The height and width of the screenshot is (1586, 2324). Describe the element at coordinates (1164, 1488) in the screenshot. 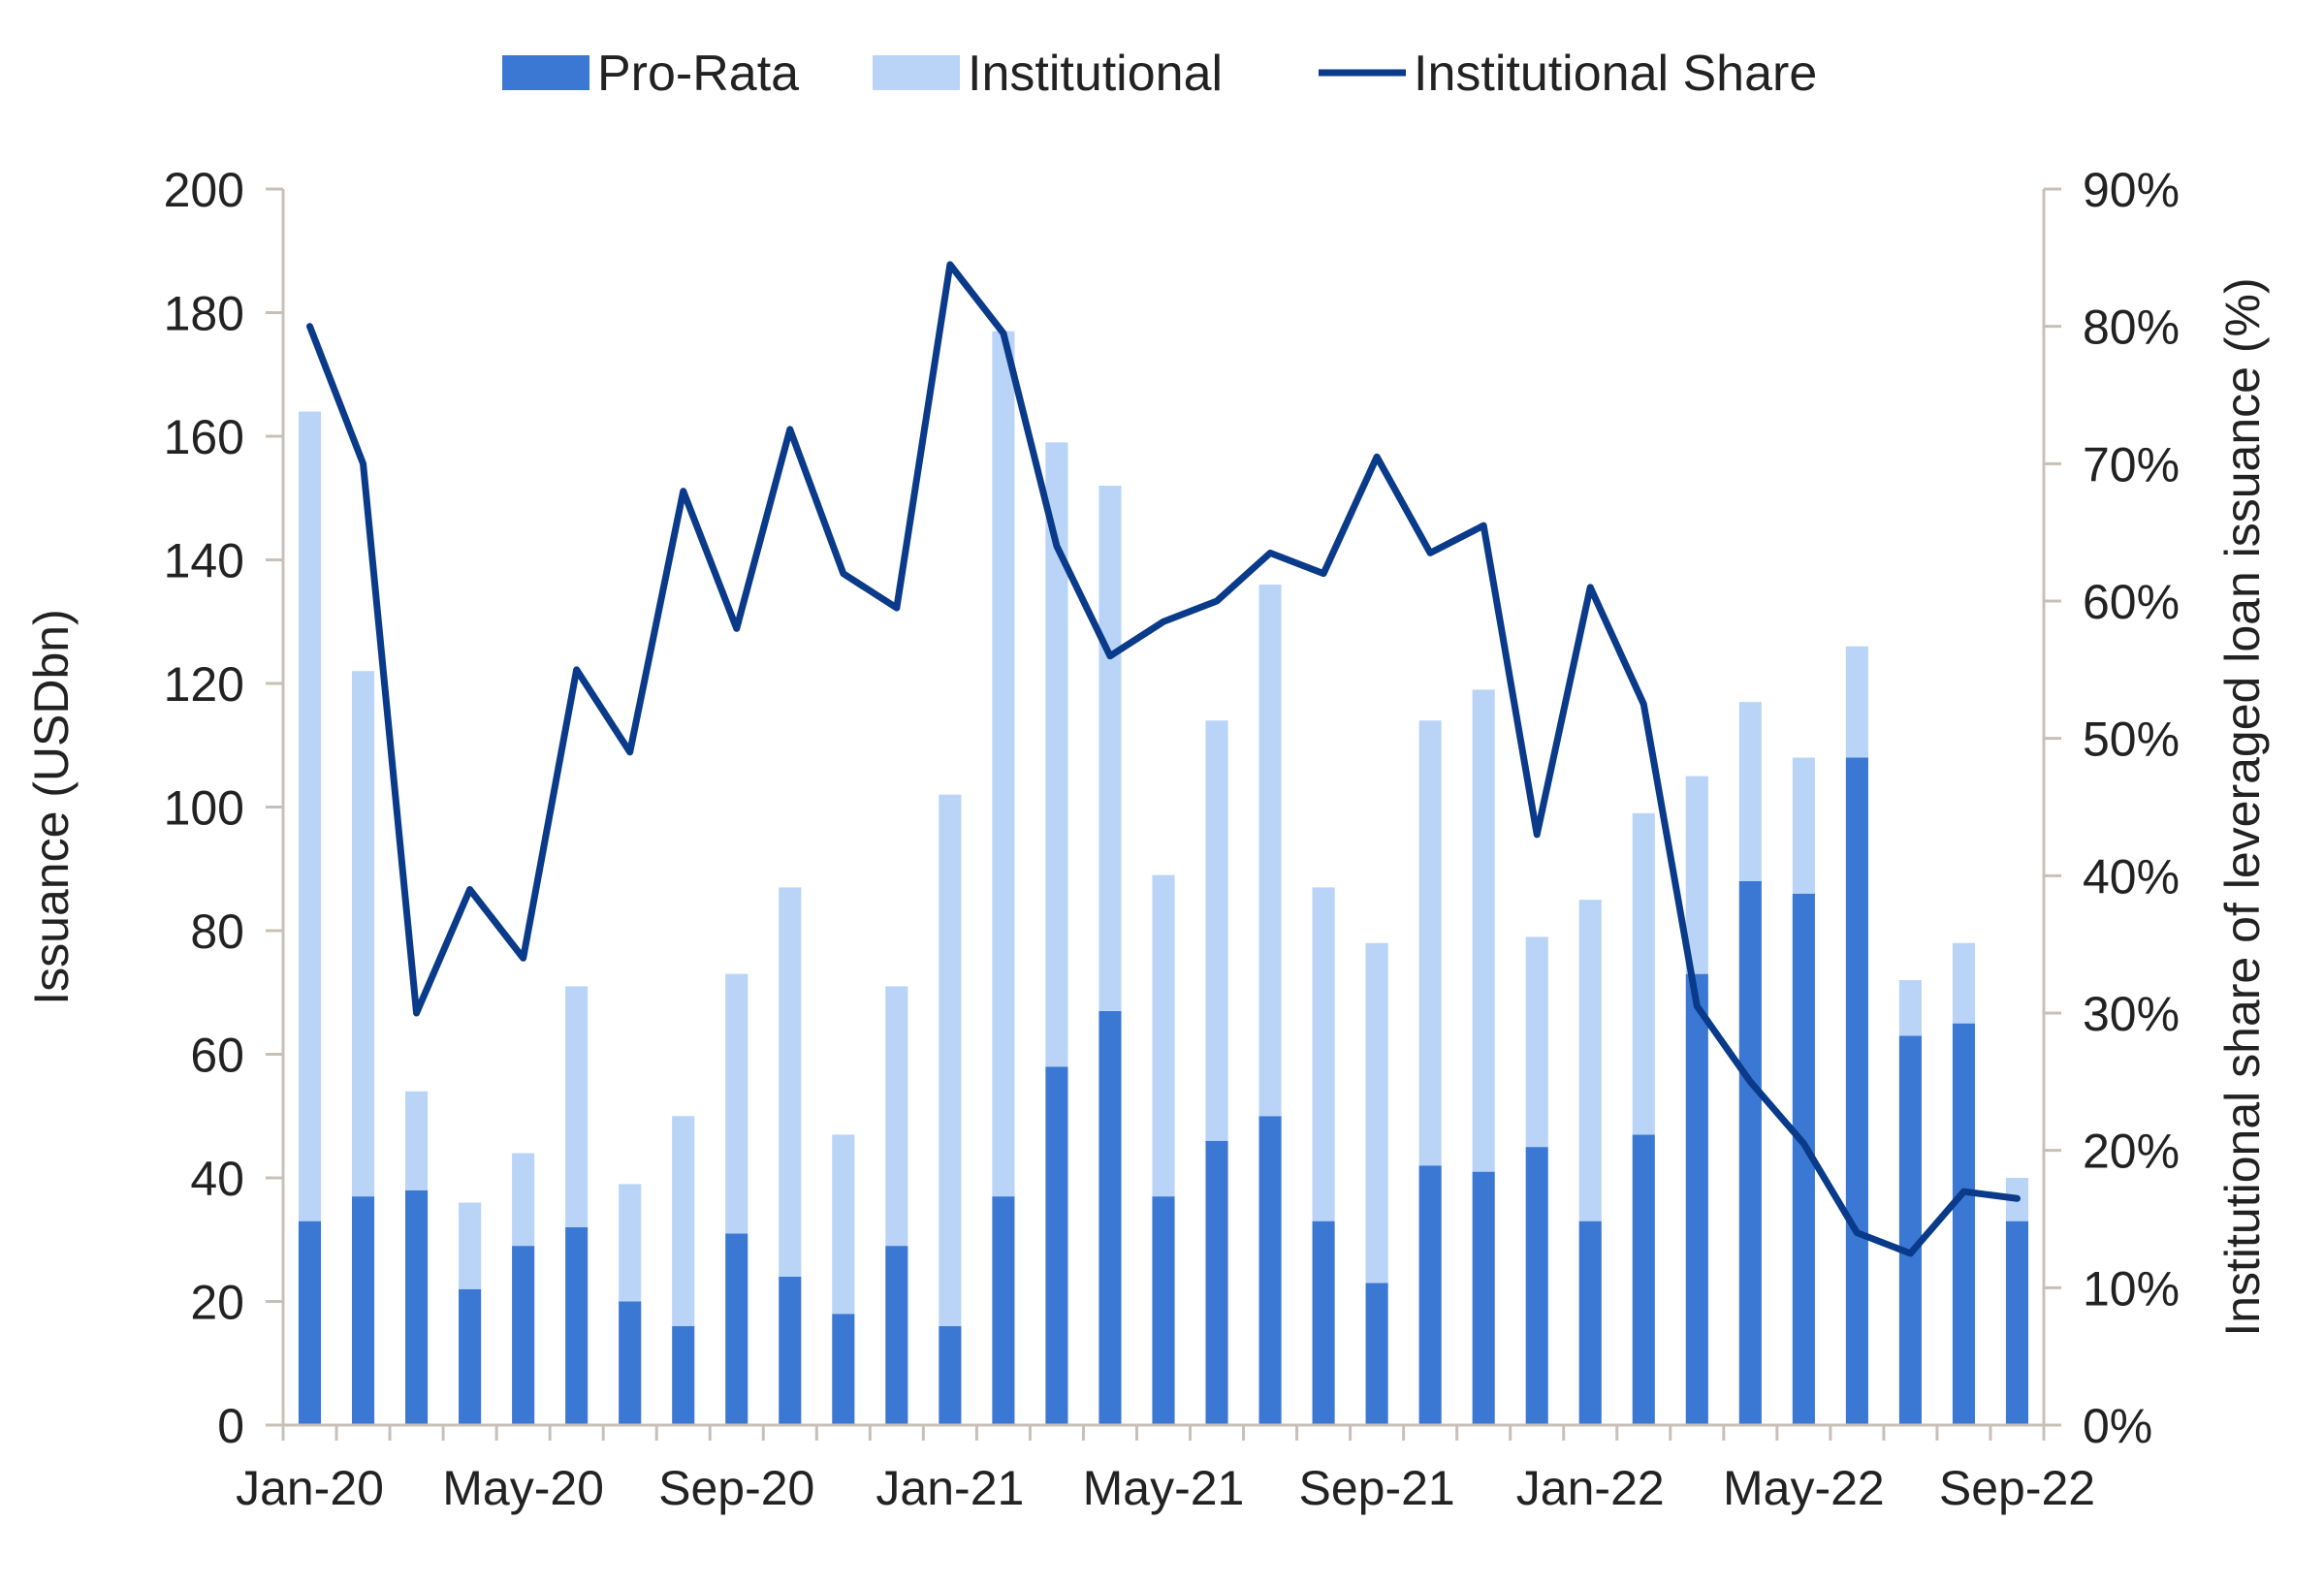

I see `x-tick-label: May-21` at that location.